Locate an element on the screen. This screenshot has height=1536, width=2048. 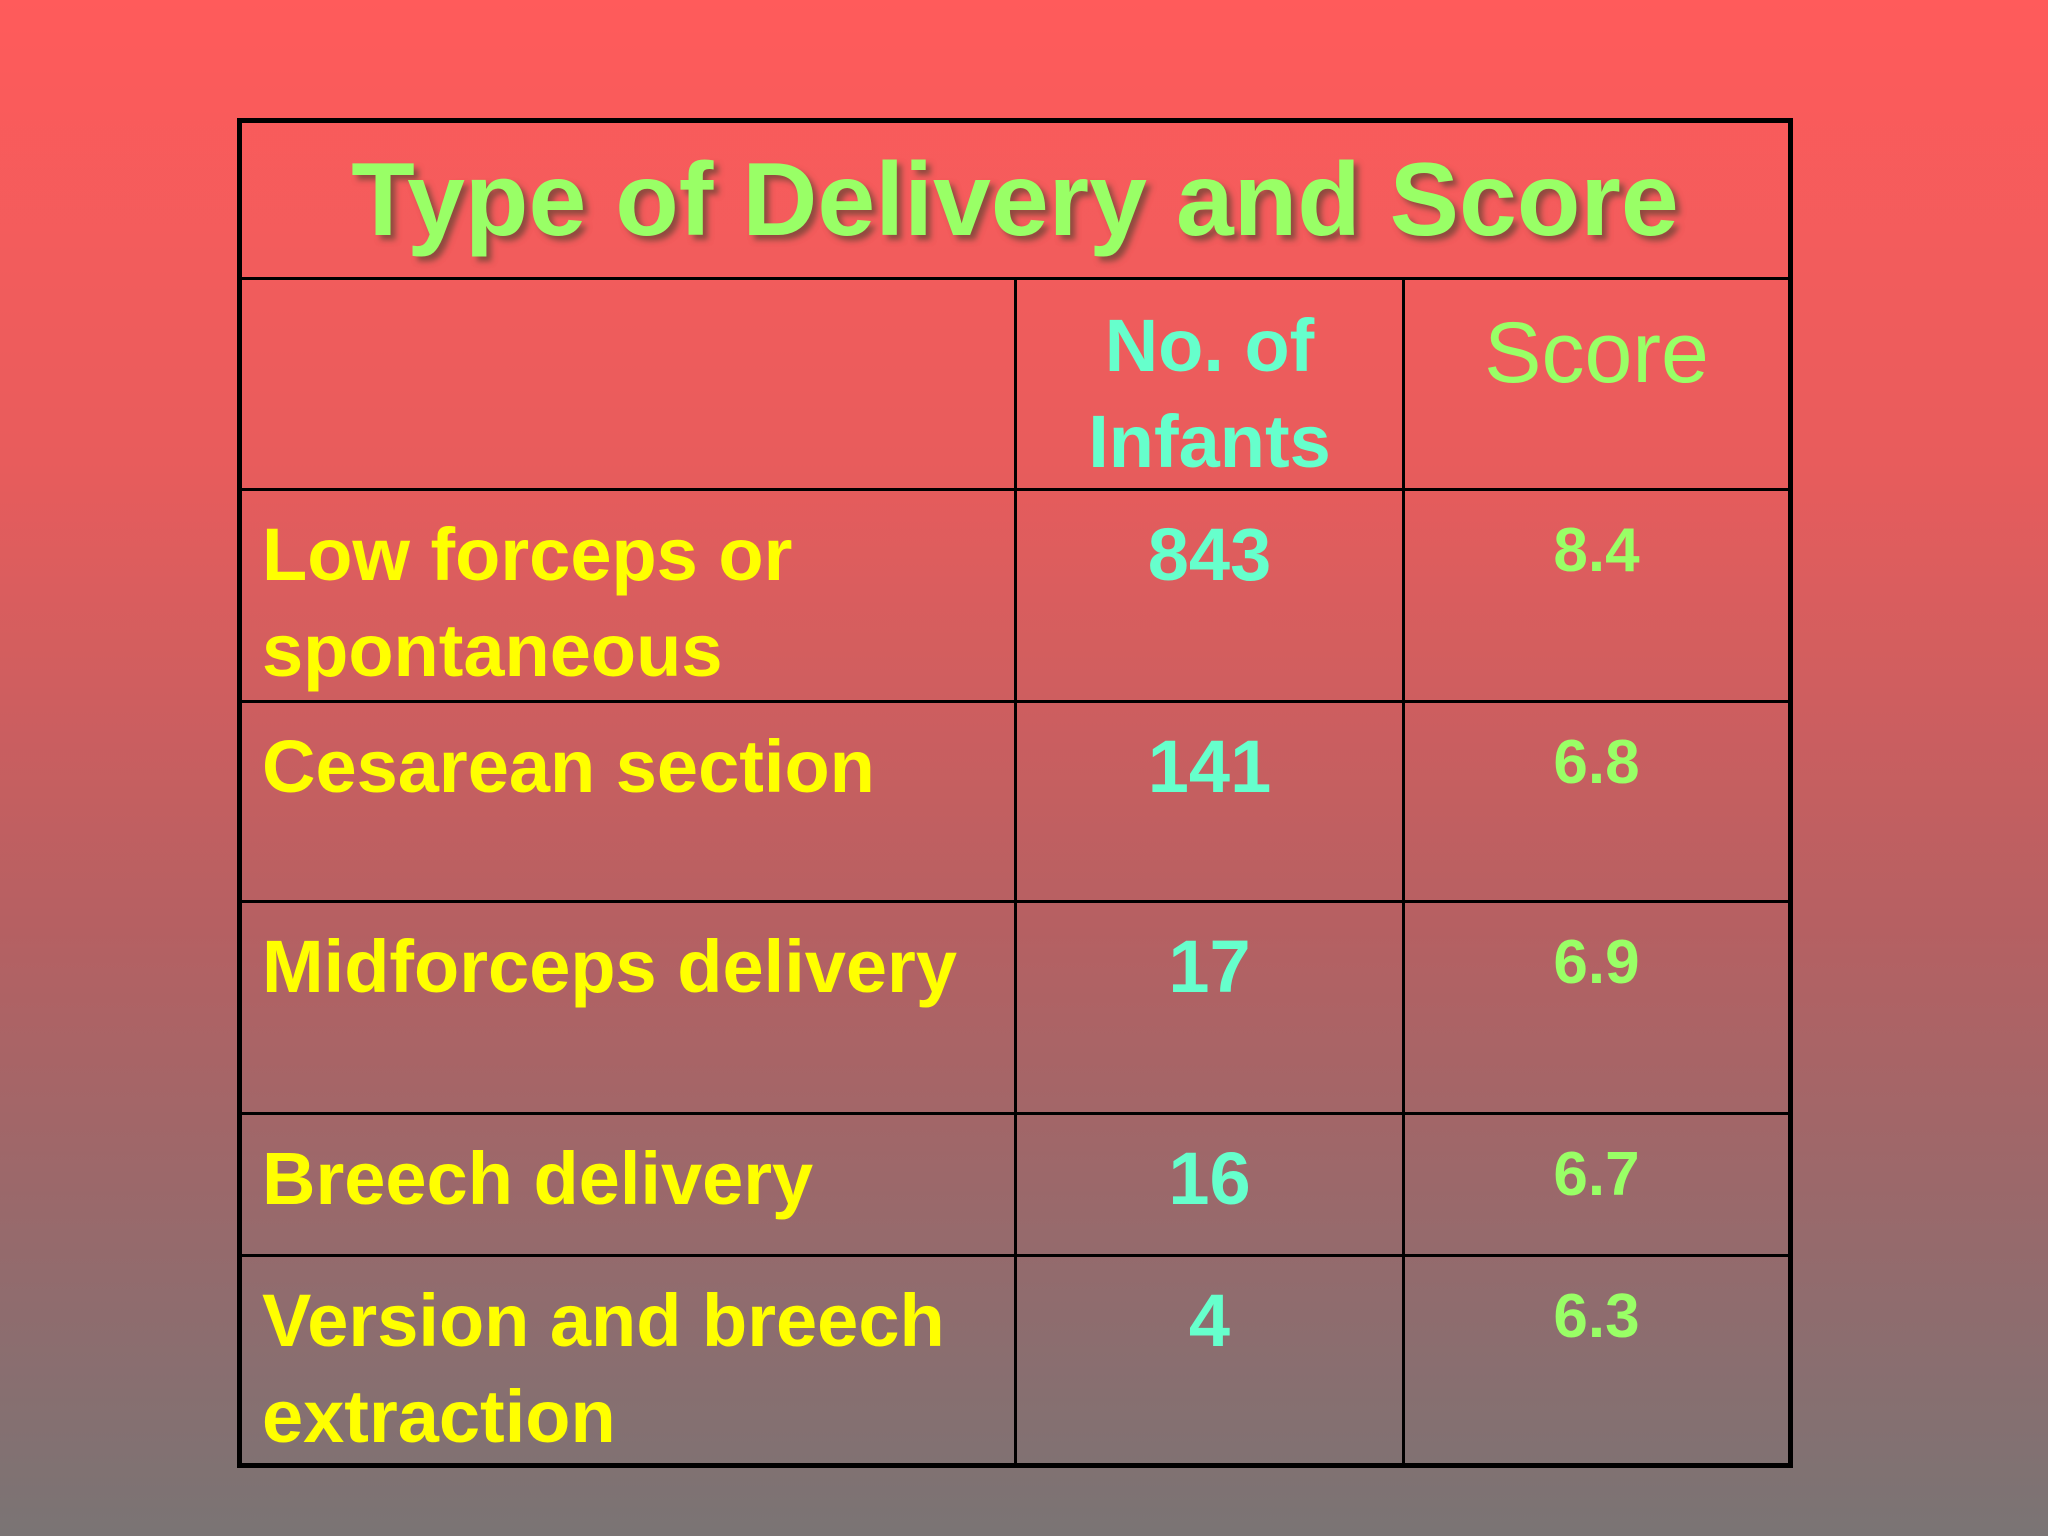
row-infants-value: 16 is located at coordinates (1209, 1178).